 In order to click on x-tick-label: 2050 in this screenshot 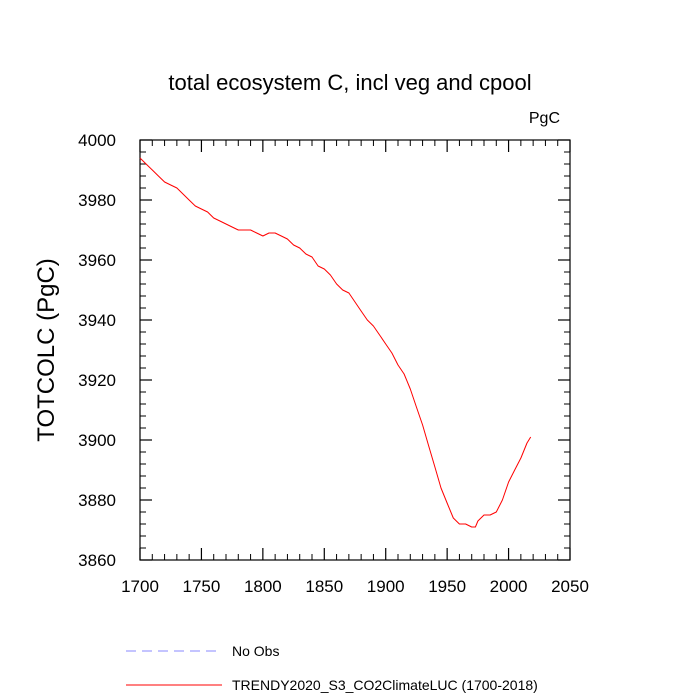, I will do `click(570, 586)`.